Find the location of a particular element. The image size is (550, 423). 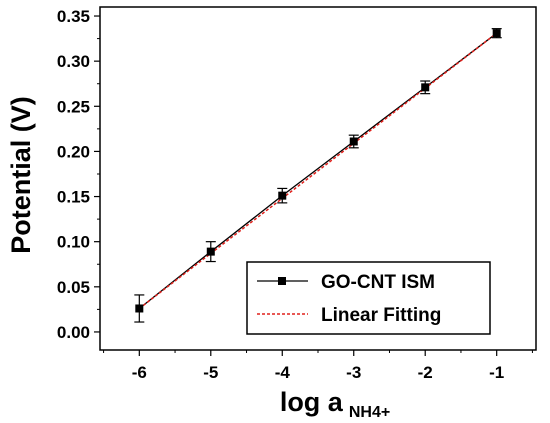

x-tick-label: -2 is located at coordinates (425, 372).